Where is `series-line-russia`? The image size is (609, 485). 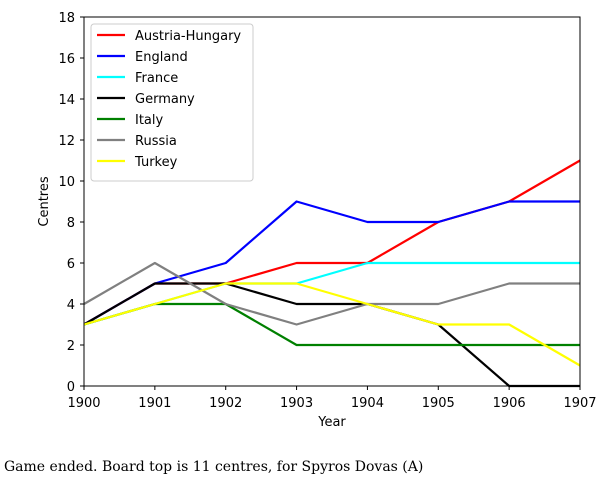 series-line-russia is located at coordinates (331, 293).